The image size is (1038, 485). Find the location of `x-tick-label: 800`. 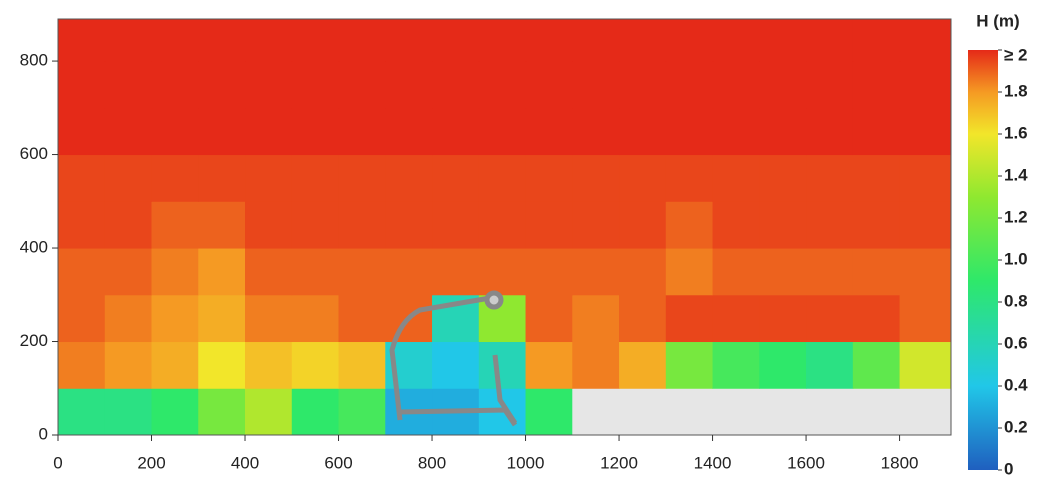

x-tick-label: 800 is located at coordinates (432, 462).